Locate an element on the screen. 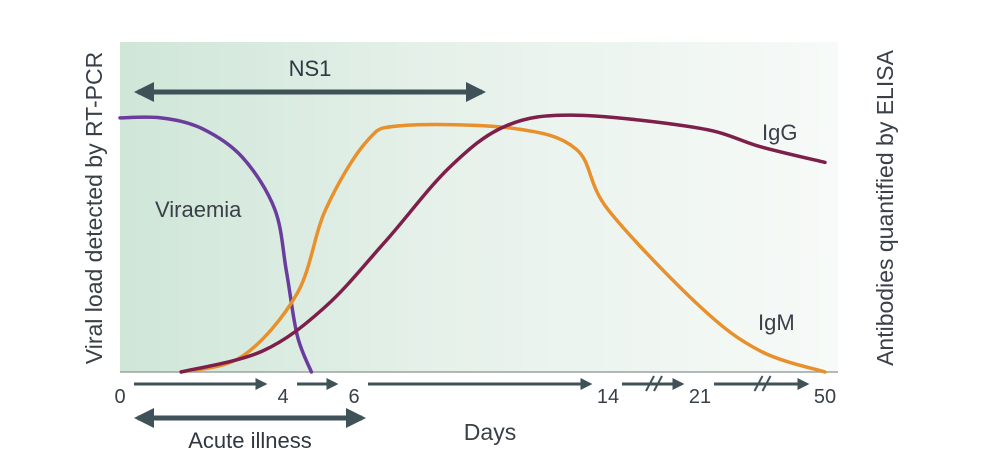 This screenshot has height=476, width=1000. x-tick-21: 21 is located at coordinates (700, 397).